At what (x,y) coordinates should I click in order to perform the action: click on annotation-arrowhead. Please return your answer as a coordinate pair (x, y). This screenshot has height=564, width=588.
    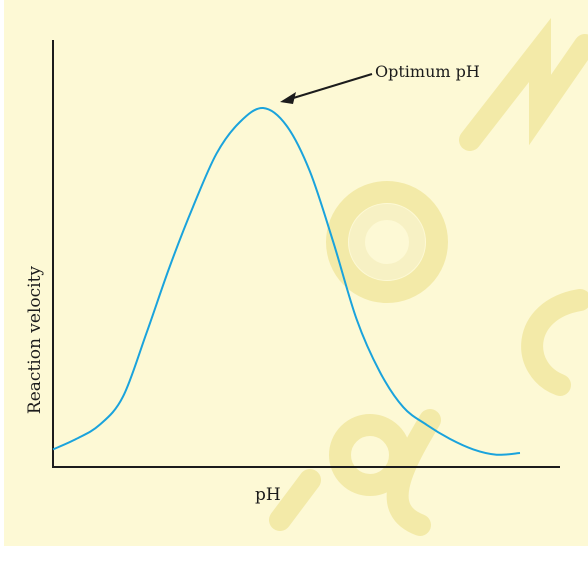
    Looking at the image, I should click on (288, 98).